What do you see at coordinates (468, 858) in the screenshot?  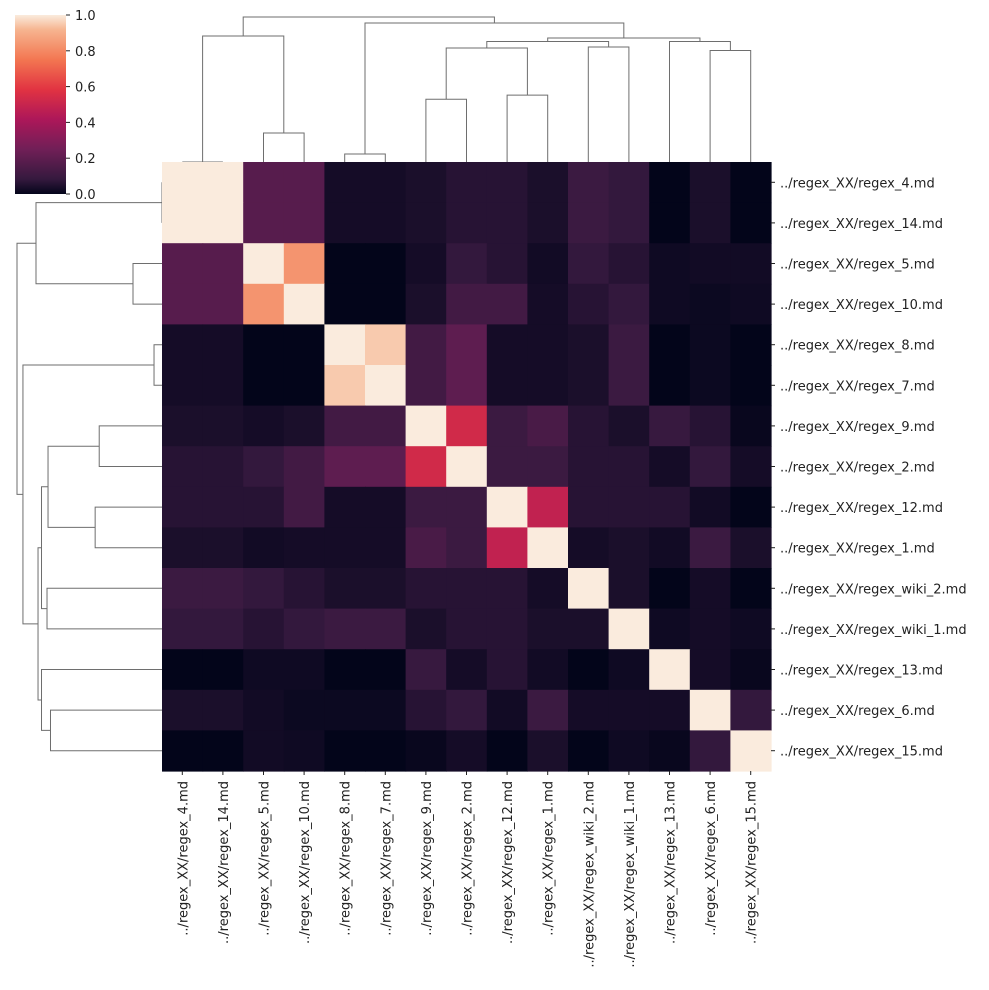 I see `column-label: ../regex_XX/regex_2.md` at bounding box center [468, 858].